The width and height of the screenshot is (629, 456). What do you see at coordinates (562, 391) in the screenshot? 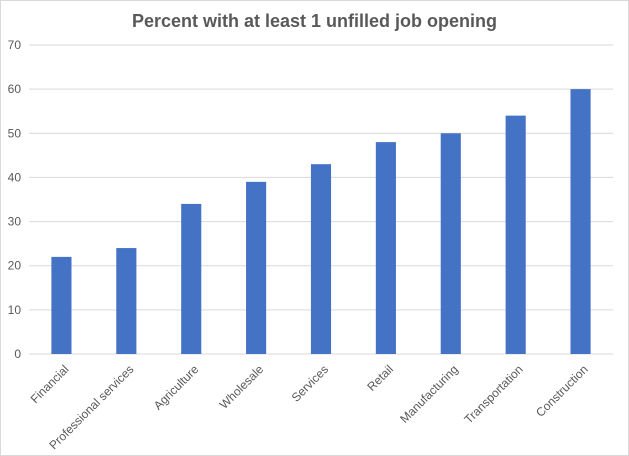
I see `x-tick-label: Construction` at bounding box center [562, 391].